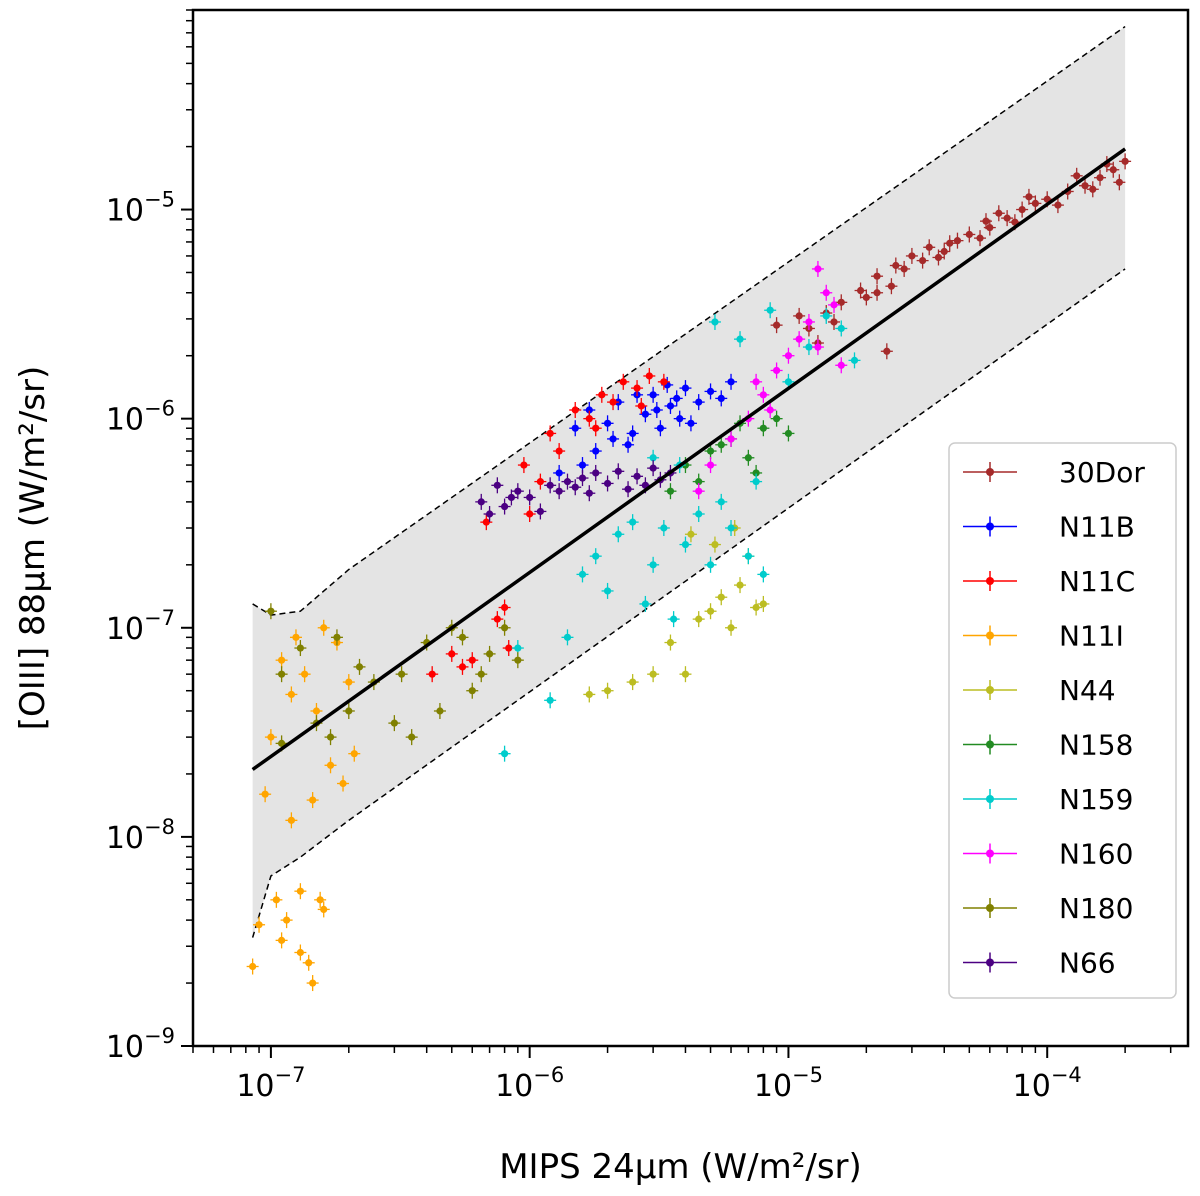 The image size is (1200, 1196). What do you see at coordinates (680, 1167) in the screenshot?
I see `x-axis-title: MIPS 24μm (W/m²/sr)` at bounding box center [680, 1167].